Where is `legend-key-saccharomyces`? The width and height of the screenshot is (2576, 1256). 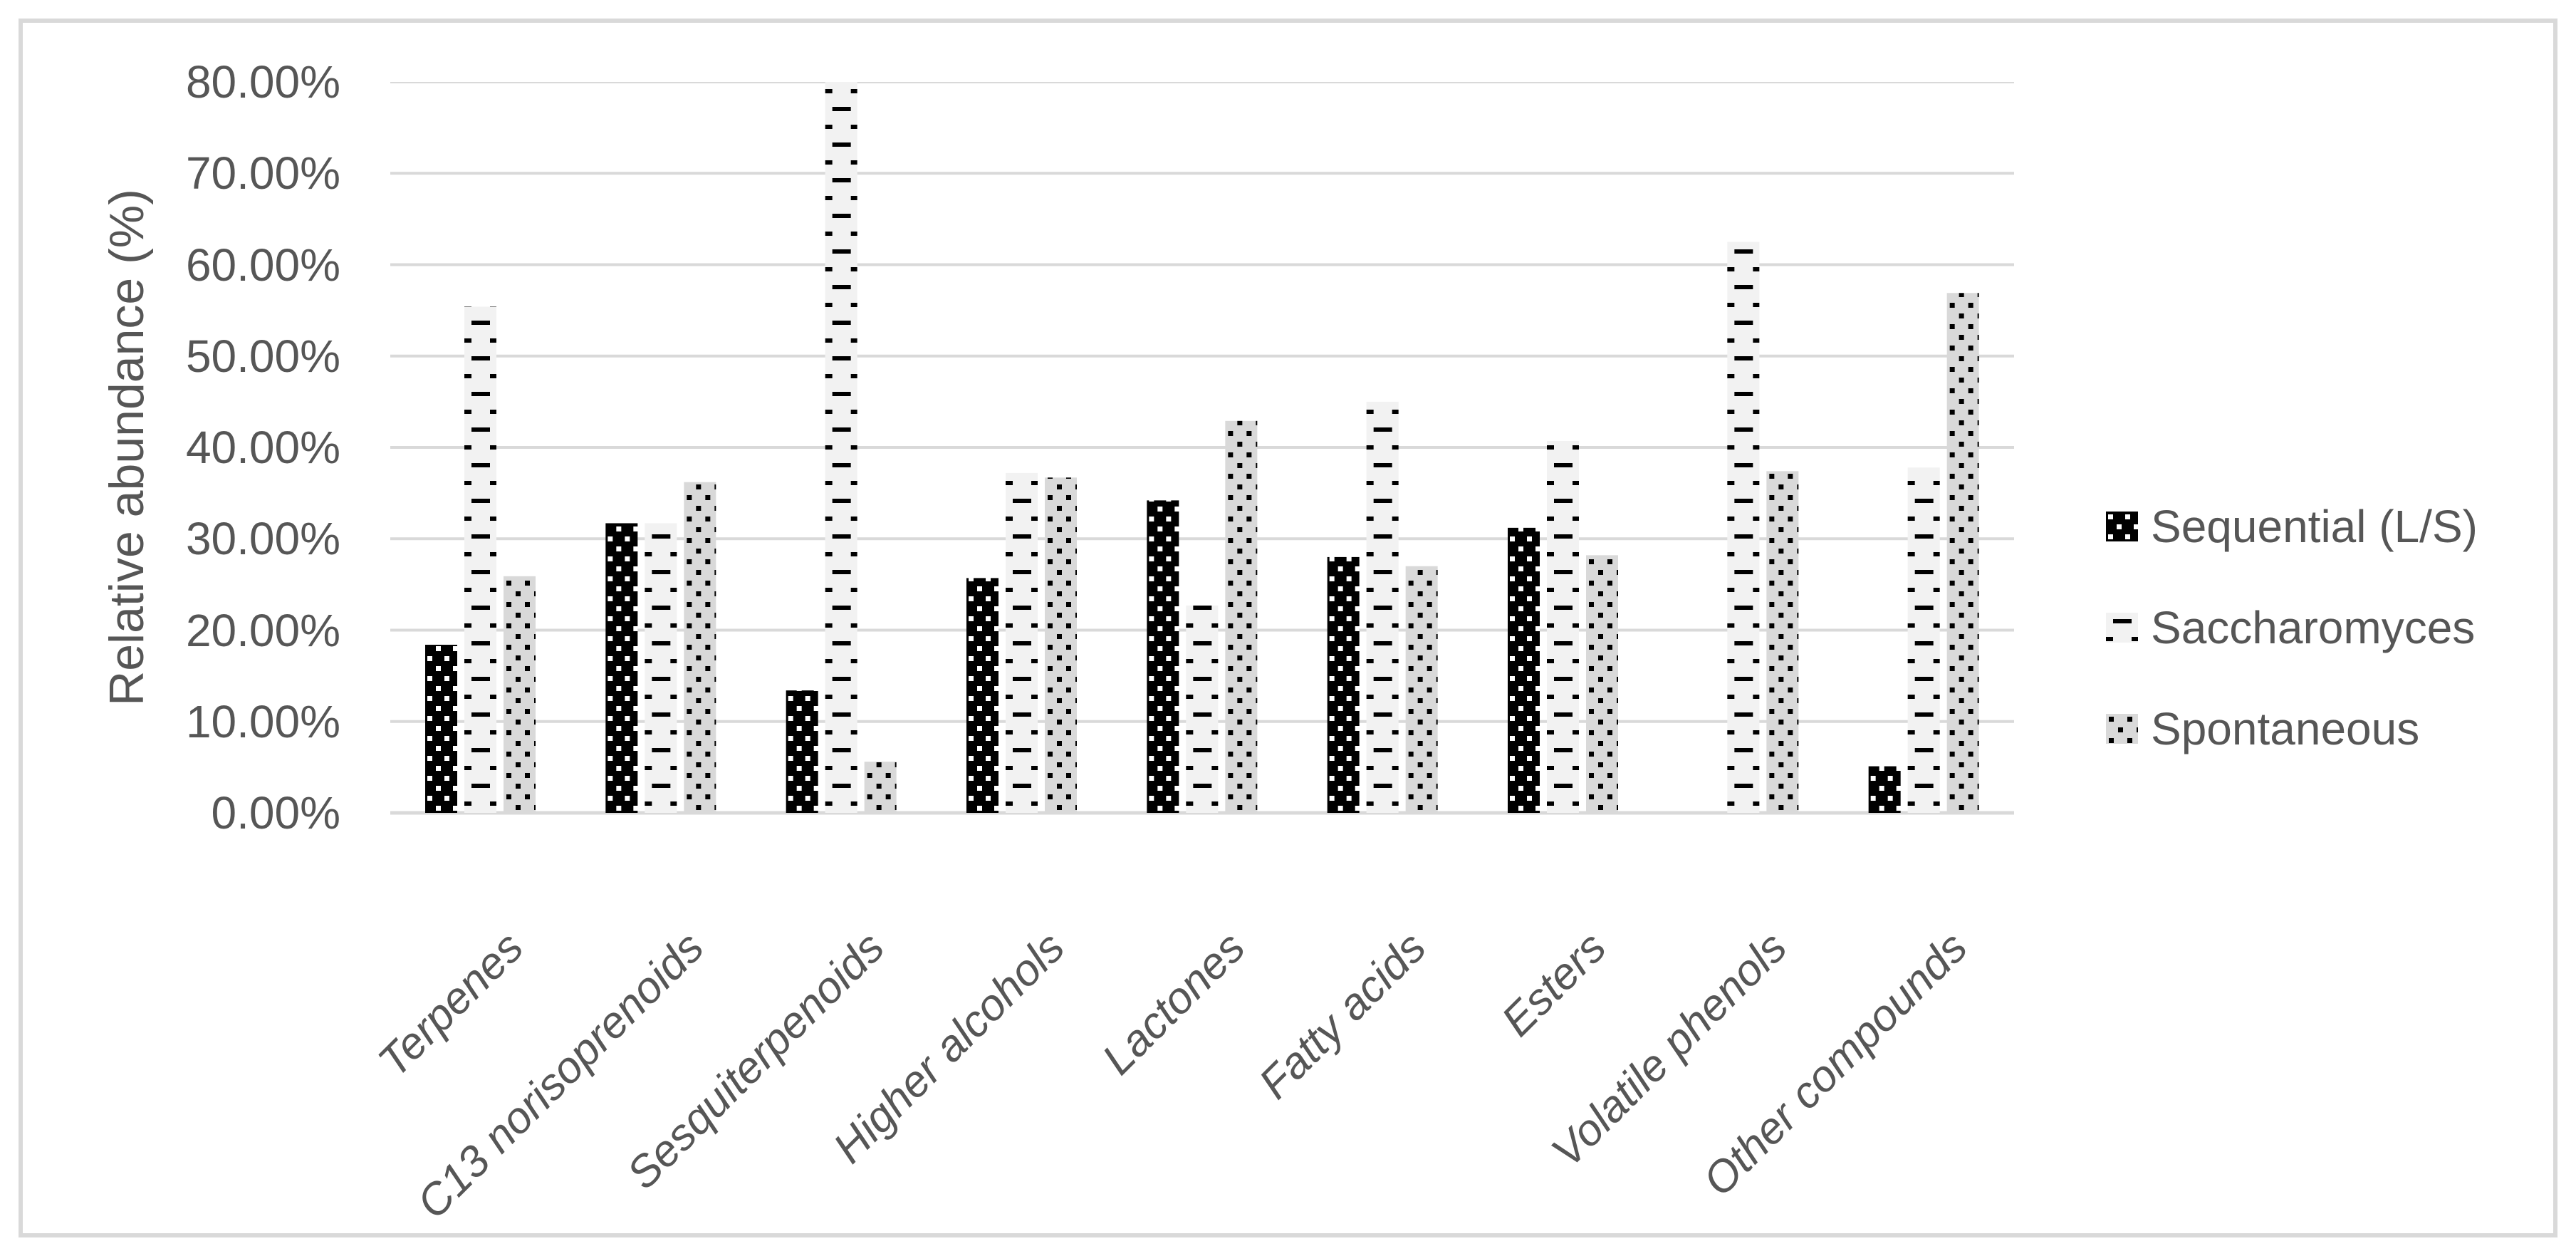
legend-key-saccharomyces is located at coordinates (2122, 628).